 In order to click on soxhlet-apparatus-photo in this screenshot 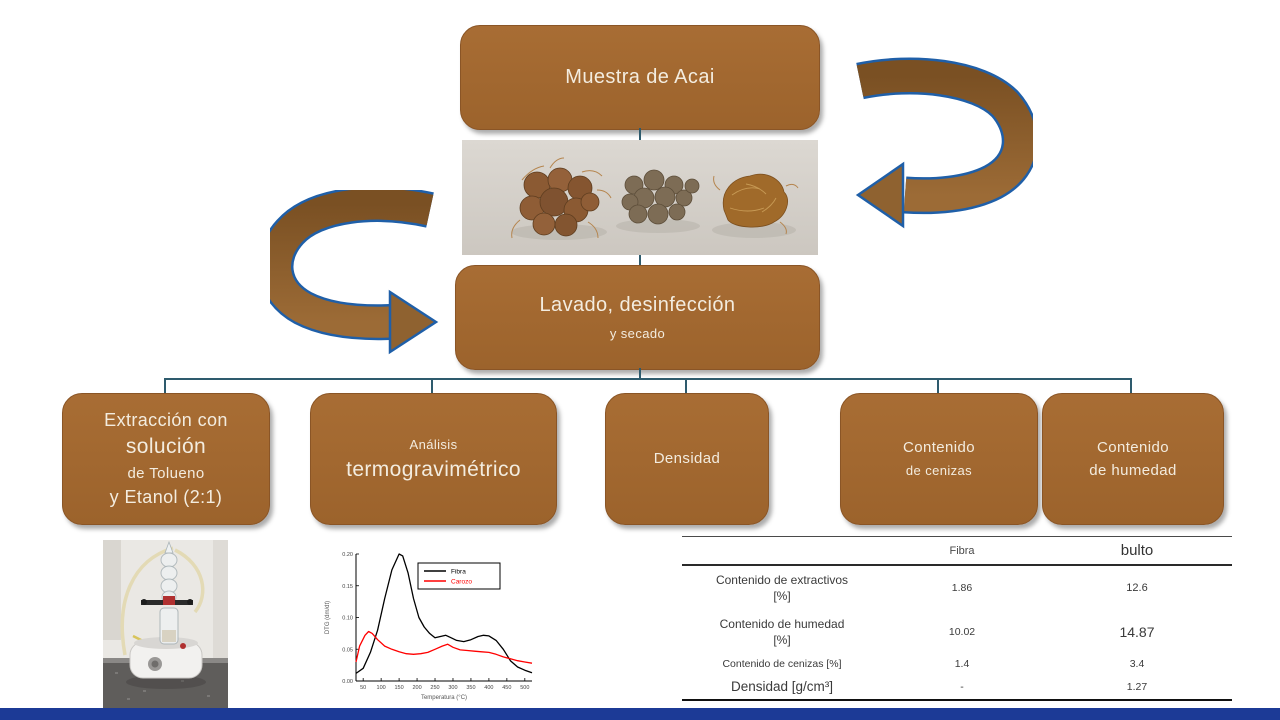, I will do `click(165, 624)`.